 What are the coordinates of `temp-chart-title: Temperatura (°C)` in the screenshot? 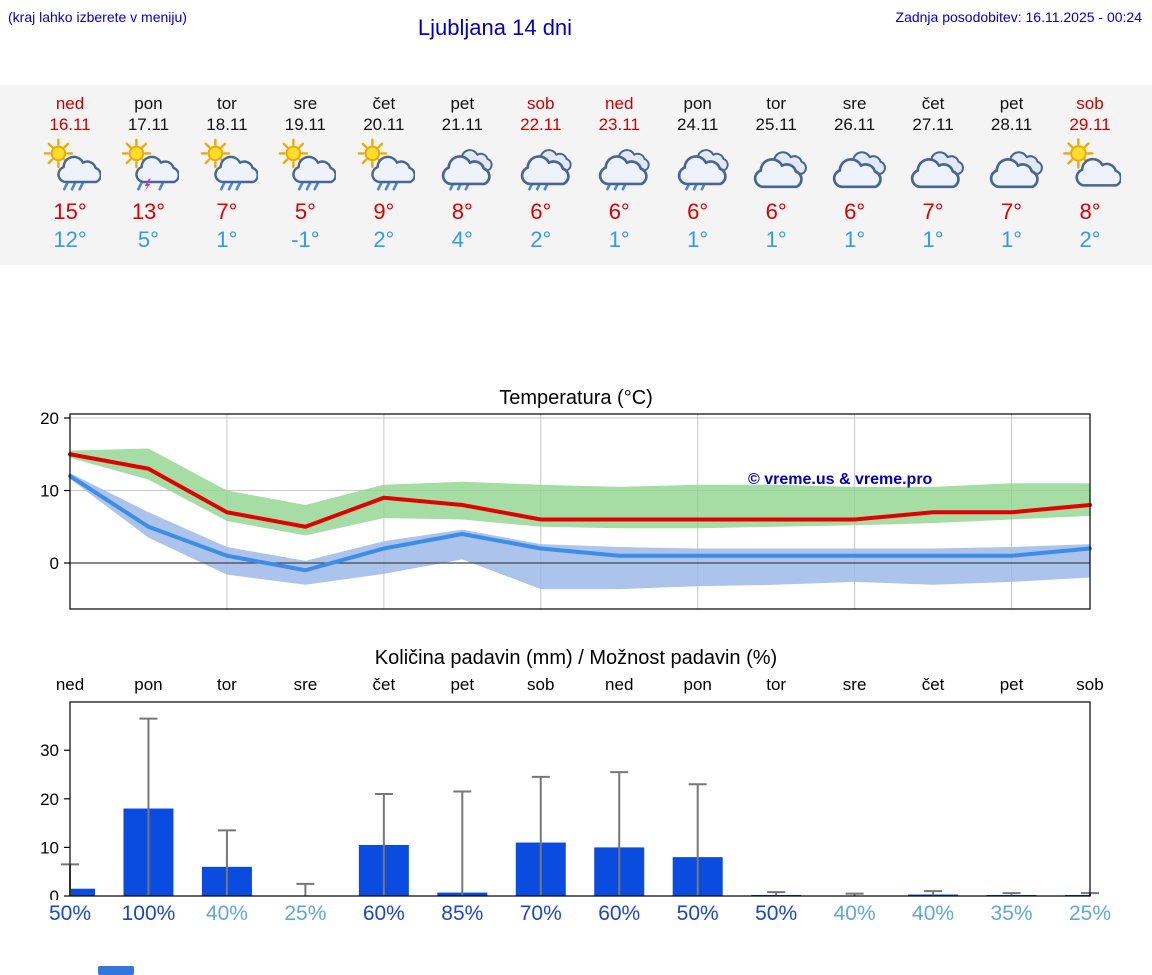 It's located at (576, 398).